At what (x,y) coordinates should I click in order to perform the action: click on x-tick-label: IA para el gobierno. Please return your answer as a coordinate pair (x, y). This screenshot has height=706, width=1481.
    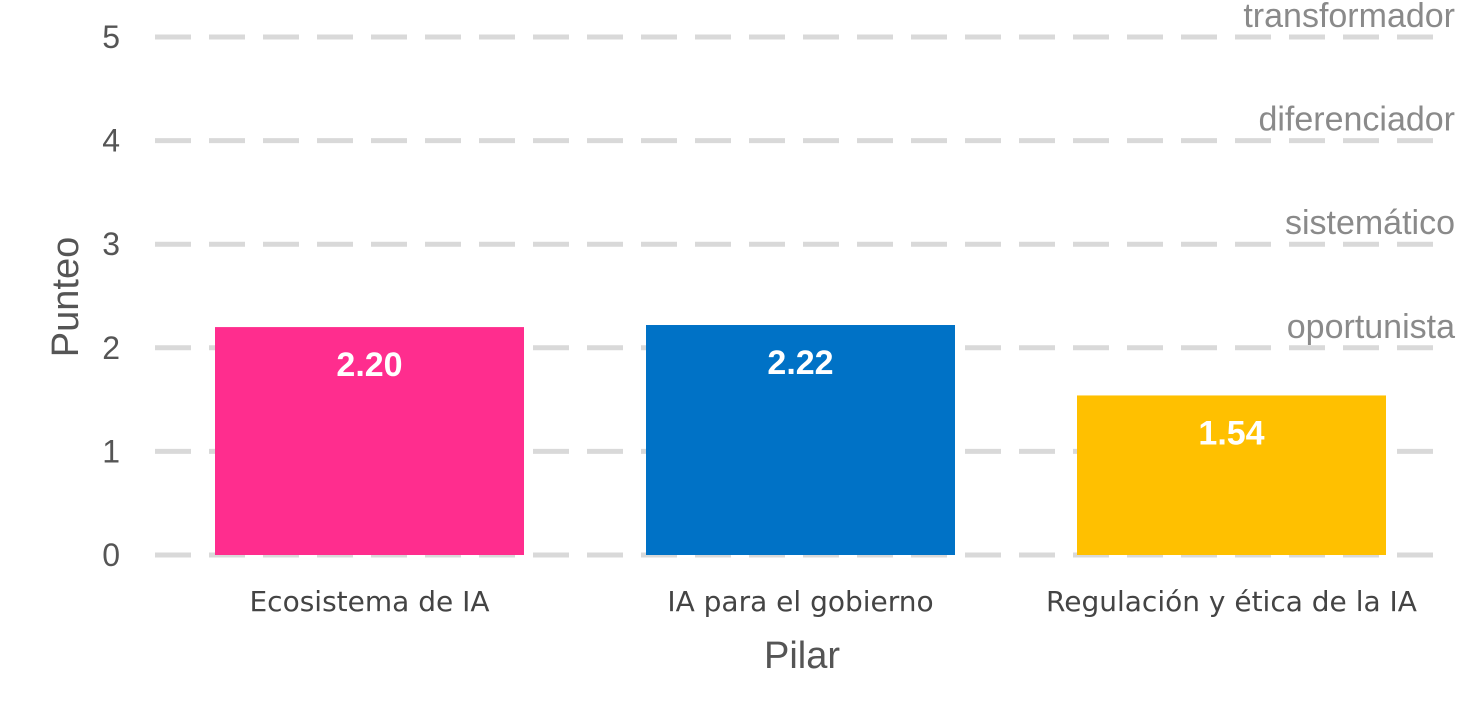
    Looking at the image, I should click on (800, 601).